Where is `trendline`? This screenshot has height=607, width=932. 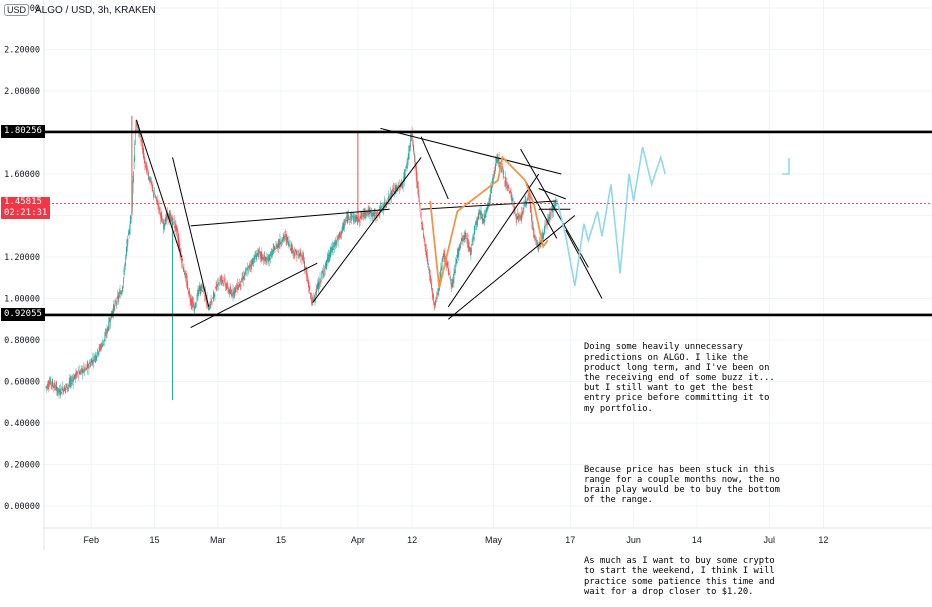 trendline is located at coordinates (367, 230).